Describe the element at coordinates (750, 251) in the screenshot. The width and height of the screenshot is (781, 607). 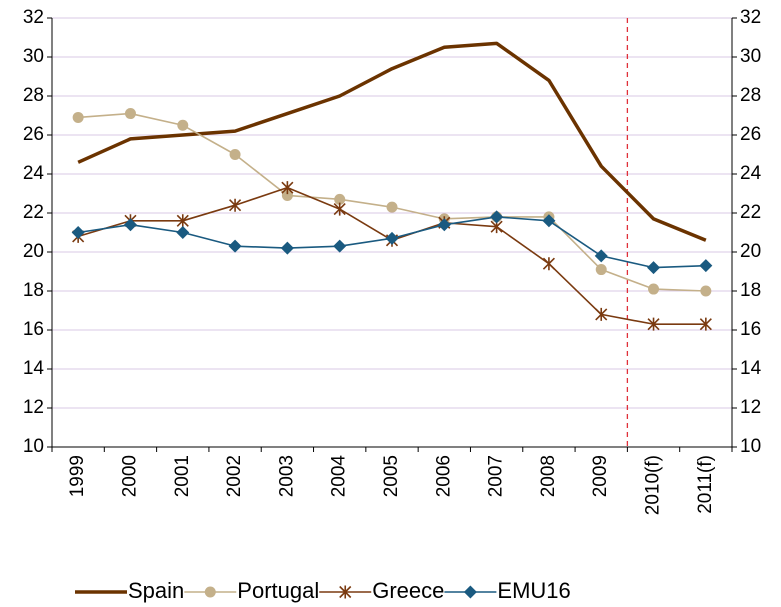
I see `y2-tick-label: 20` at that location.